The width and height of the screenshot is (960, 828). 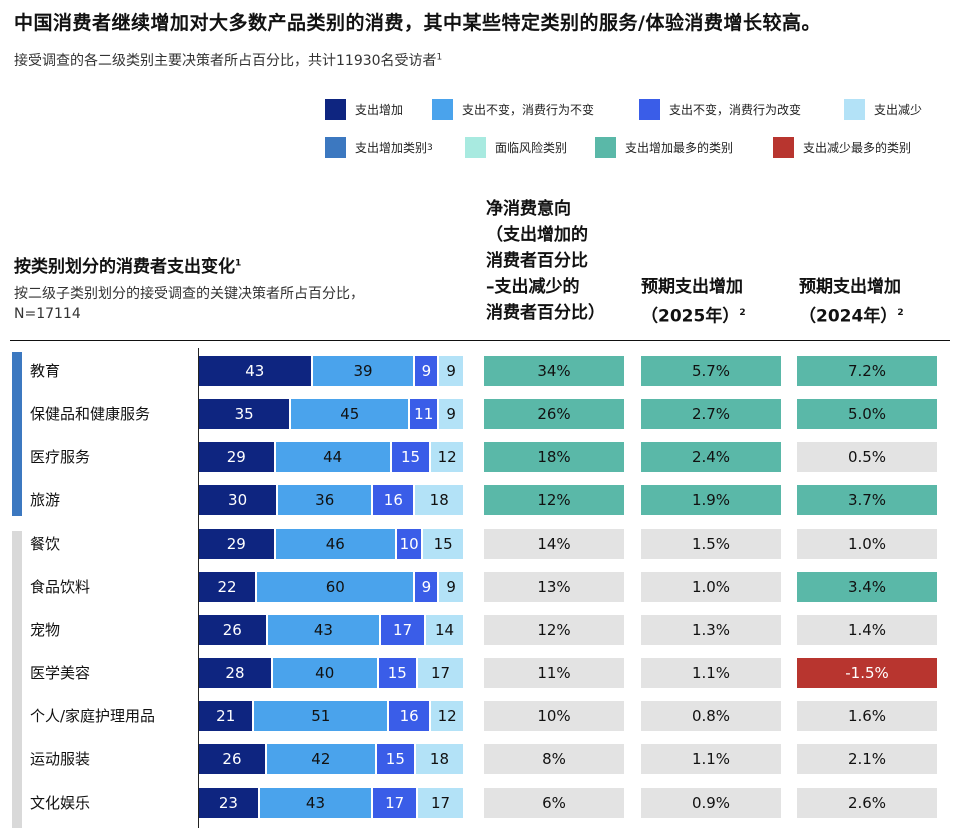 I want to click on expected-2025-cell: 2.4%, so click(x=711, y=457).